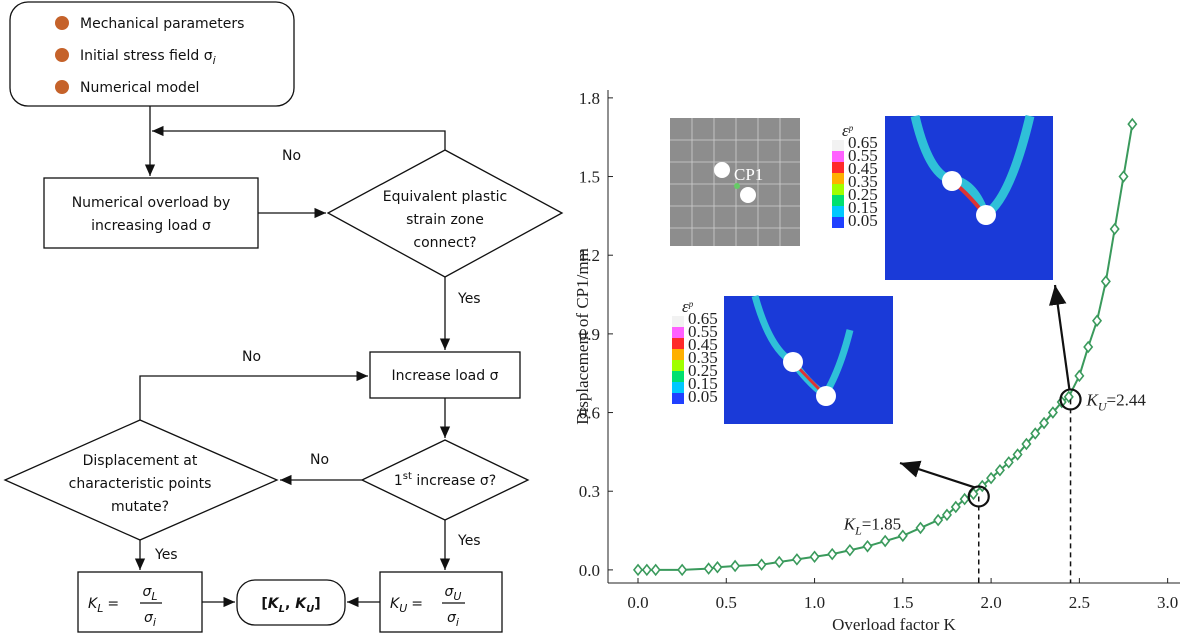 Image resolution: width=1186 pixels, height=634 pixels. I want to click on x-axis-label: Overload factor K, so click(894, 624).